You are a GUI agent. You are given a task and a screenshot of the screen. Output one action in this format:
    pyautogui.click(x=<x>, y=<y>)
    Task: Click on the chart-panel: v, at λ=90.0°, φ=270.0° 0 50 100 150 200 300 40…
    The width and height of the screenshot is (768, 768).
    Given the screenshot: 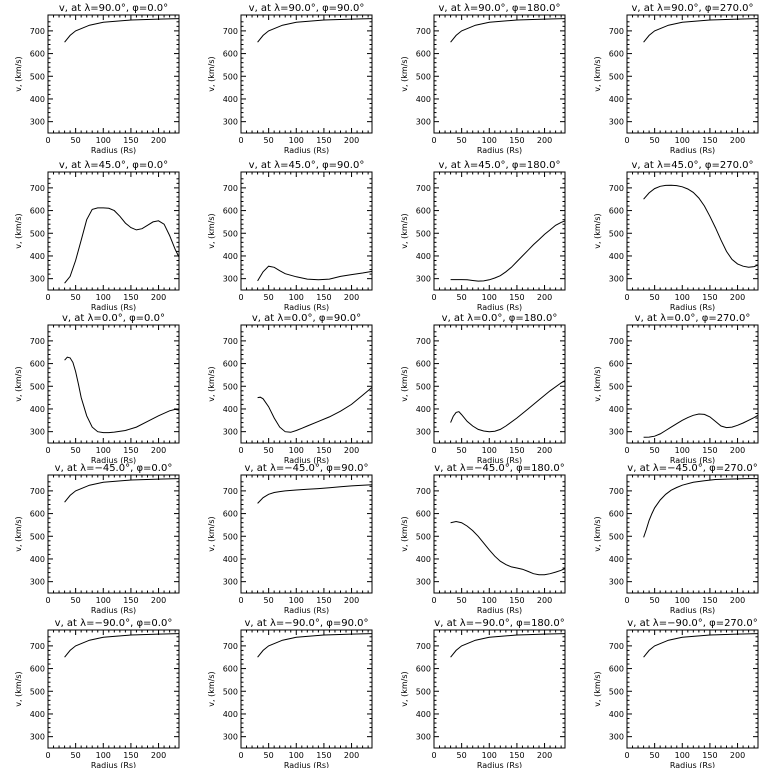 What is the action you would take?
    pyautogui.click(x=676, y=79)
    